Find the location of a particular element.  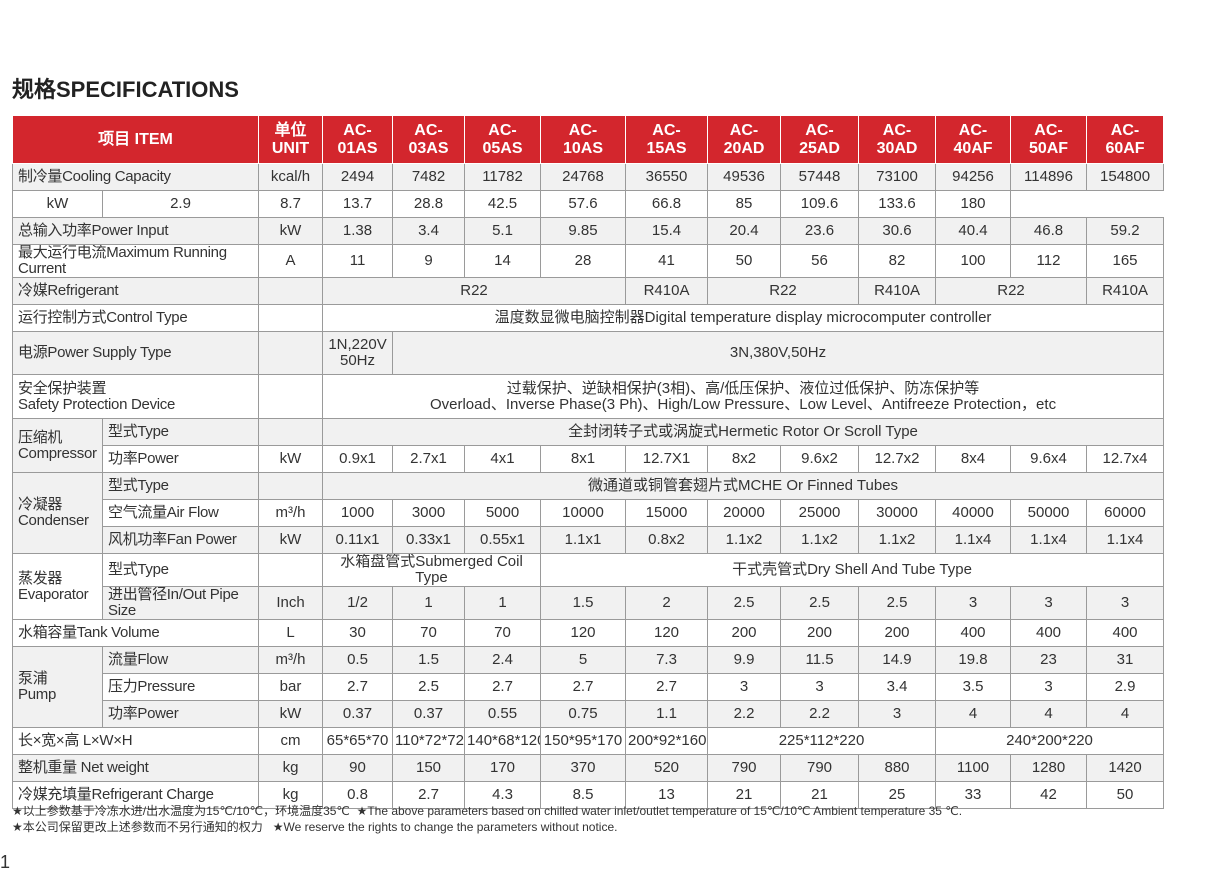

value: 200 is located at coordinates (897, 633).